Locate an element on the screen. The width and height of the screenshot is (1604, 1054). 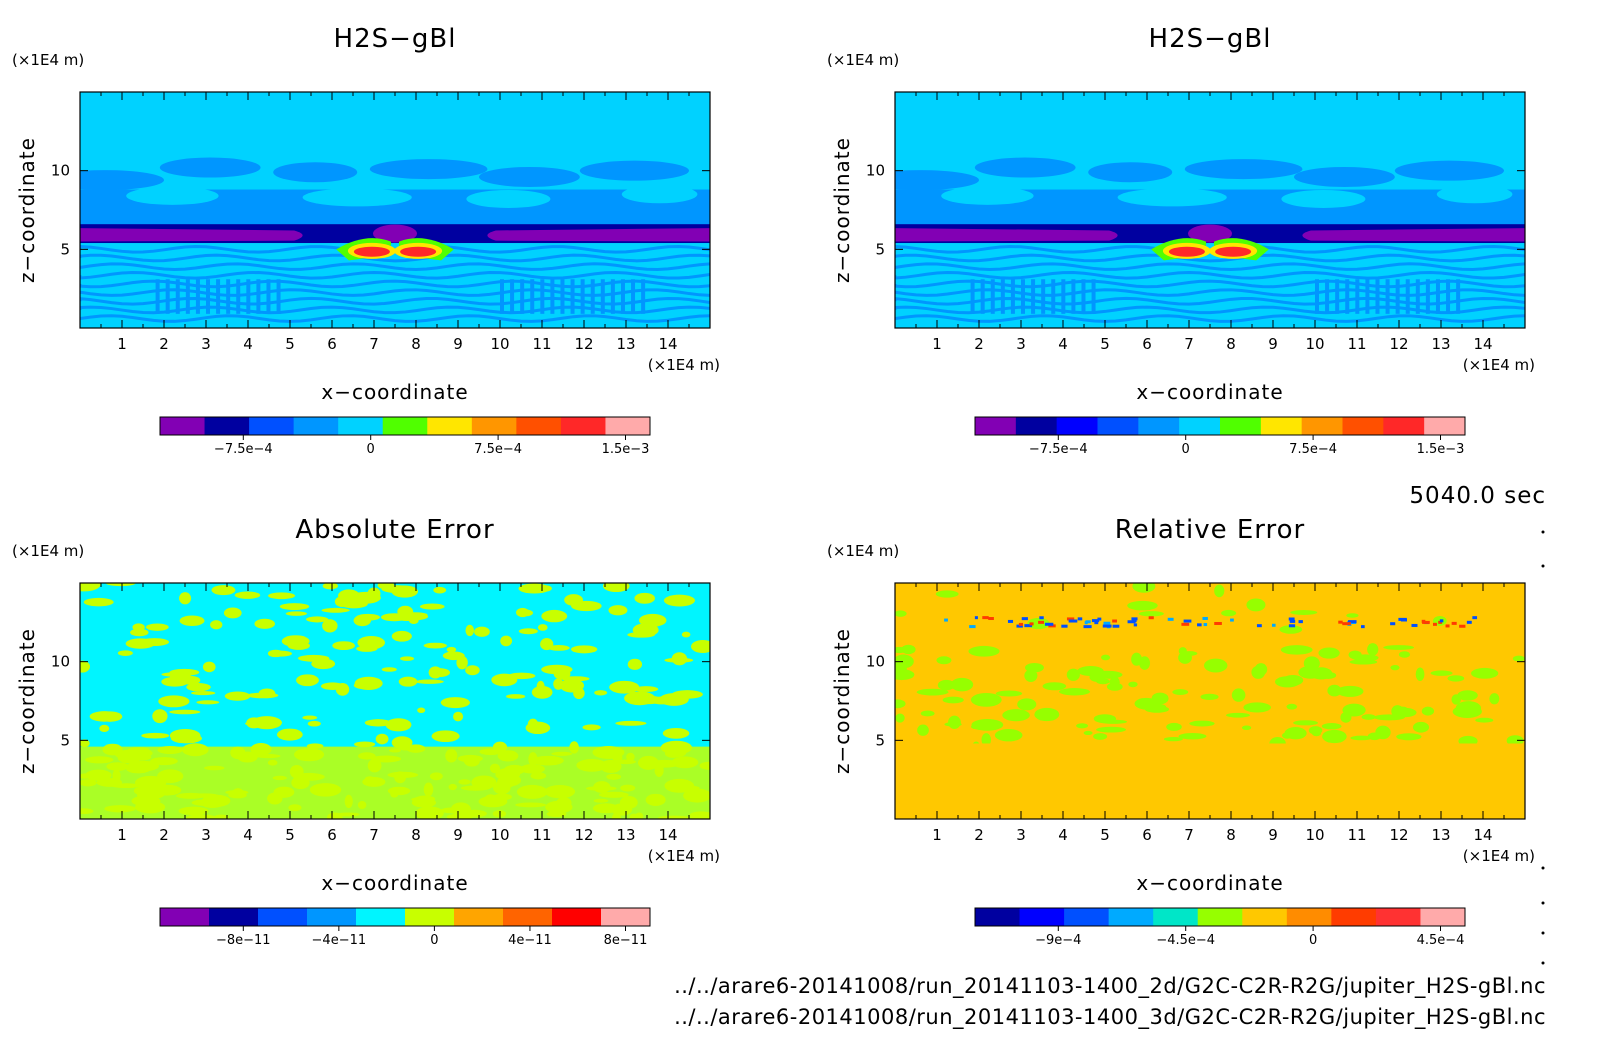
y-tick-label: 10 is located at coordinates (60, 171).